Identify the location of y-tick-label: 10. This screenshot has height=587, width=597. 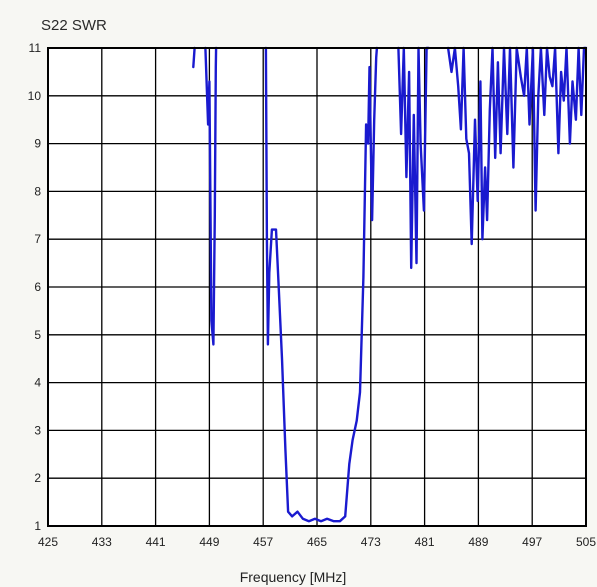
(35, 96).